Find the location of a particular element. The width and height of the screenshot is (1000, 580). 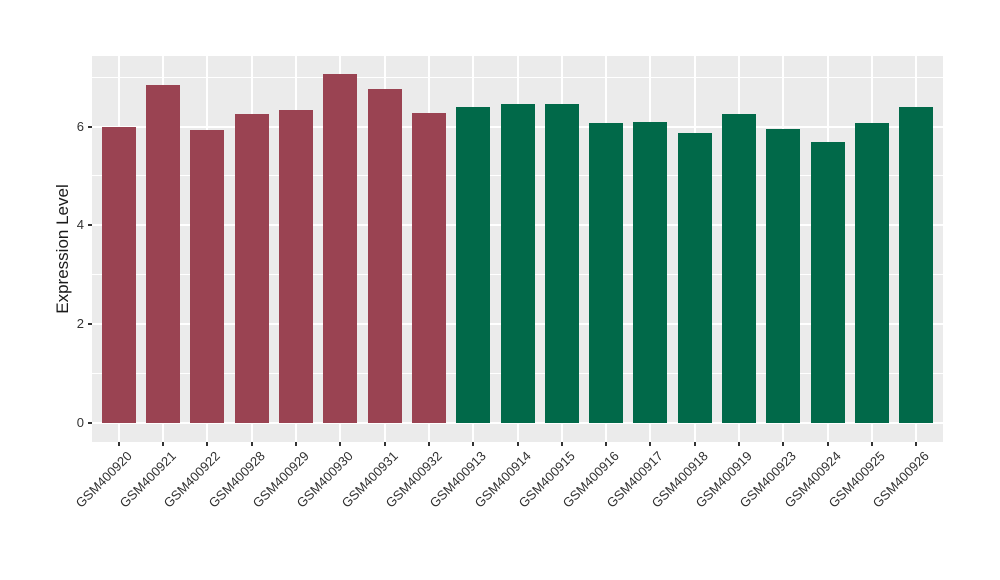

bar-GSM400916 is located at coordinates (606, 272).